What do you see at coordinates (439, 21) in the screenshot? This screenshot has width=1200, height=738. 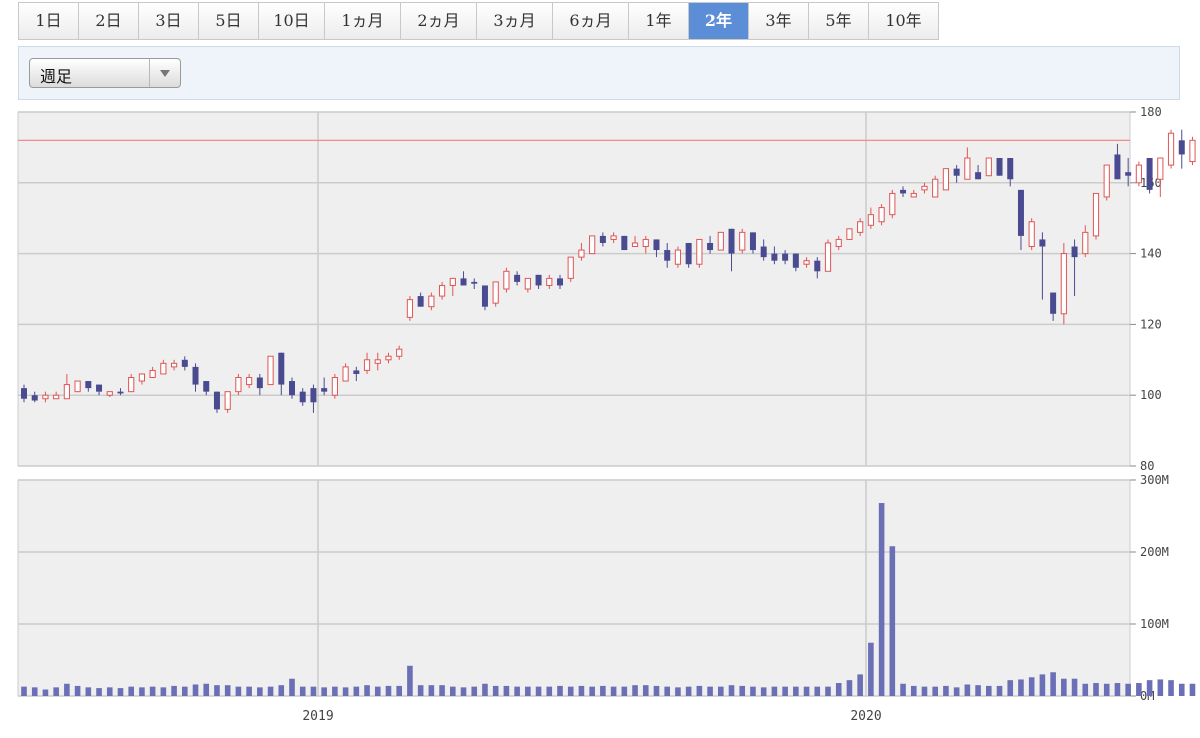 I see `tab-range-7: 2ヵ月` at bounding box center [439, 21].